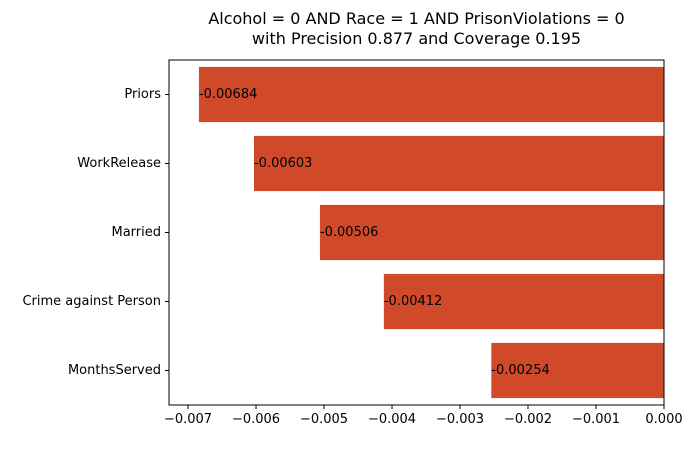  I want to click on data-label: -0.00603, so click(283, 163).